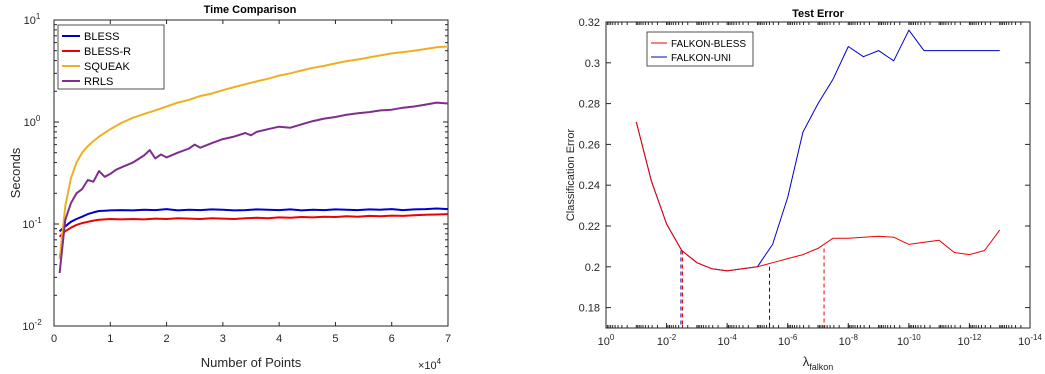 The height and width of the screenshot is (374, 1045). What do you see at coordinates (589, 309) in the screenshot?
I see `chart2-y-tick-label: 0.18` at bounding box center [589, 309].